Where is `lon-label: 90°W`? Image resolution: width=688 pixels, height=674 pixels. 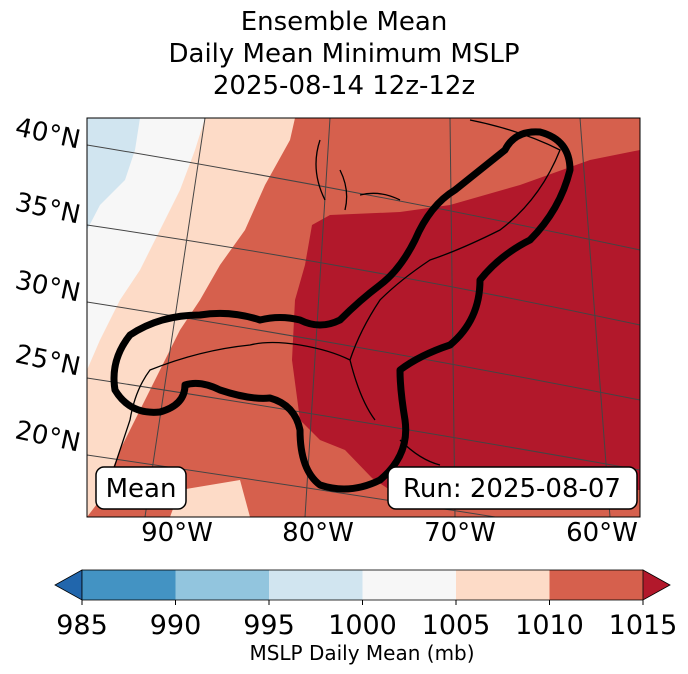
lon-label: 90°W is located at coordinates (177, 533).